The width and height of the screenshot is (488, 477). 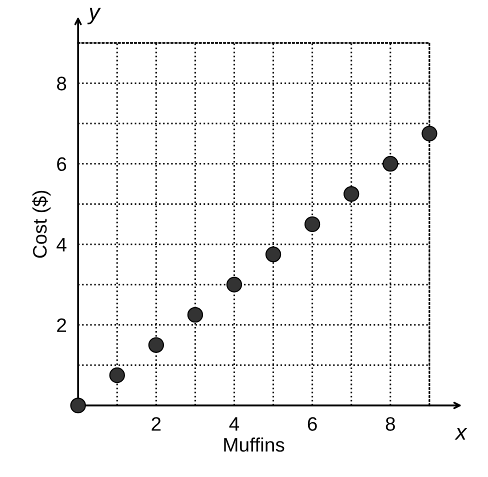 I want to click on x-tick-label: 2, so click(x=156, y=424).